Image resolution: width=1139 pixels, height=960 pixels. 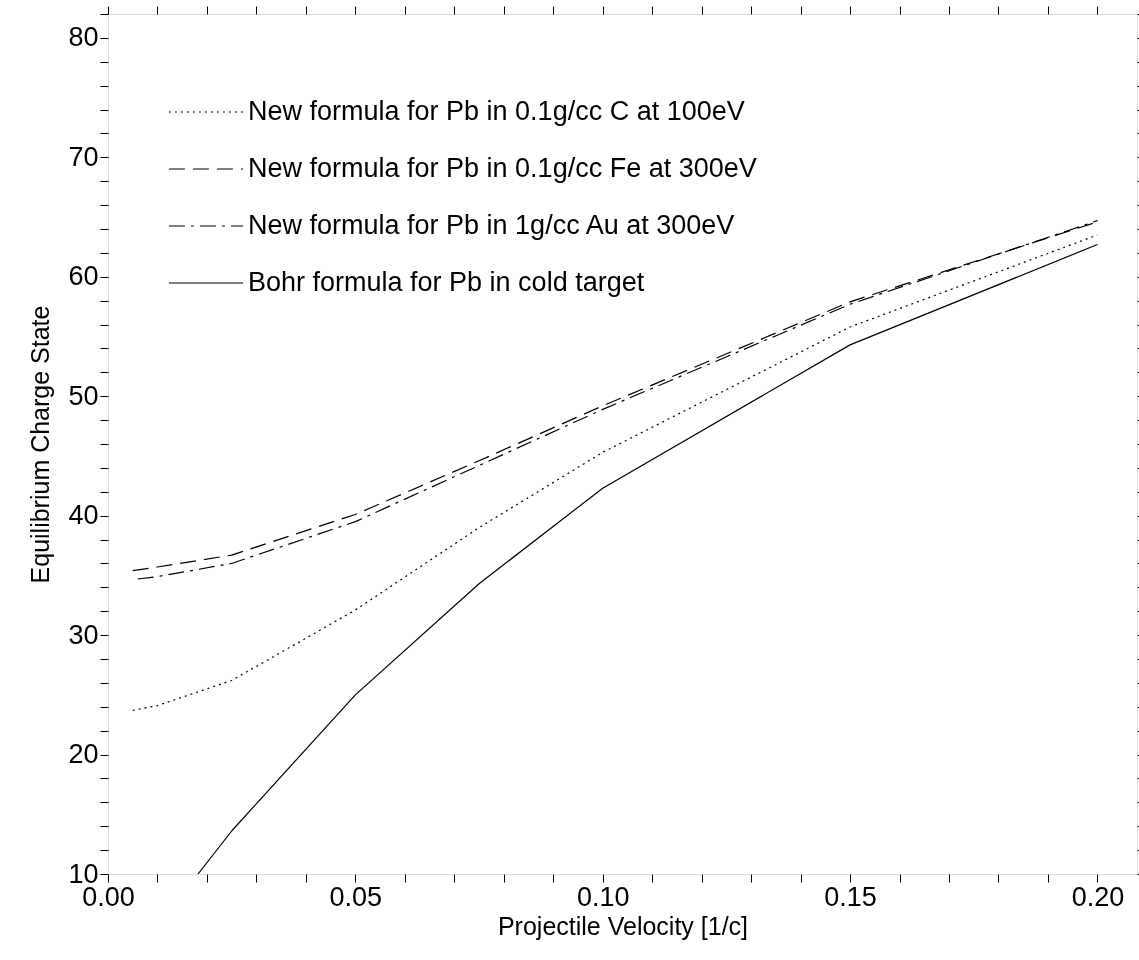 I want to click on legend-label: New formula for Pb in 0.1g/cc Fe at 300eV, so click(x=502, y=168).